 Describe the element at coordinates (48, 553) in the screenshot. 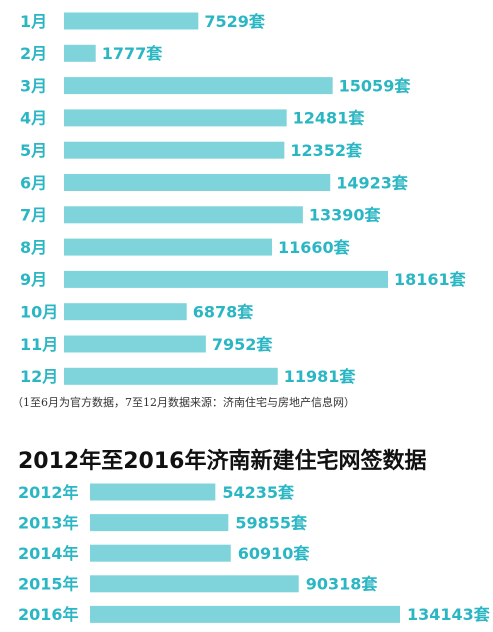

I see `category-label: 2014年` at that location.